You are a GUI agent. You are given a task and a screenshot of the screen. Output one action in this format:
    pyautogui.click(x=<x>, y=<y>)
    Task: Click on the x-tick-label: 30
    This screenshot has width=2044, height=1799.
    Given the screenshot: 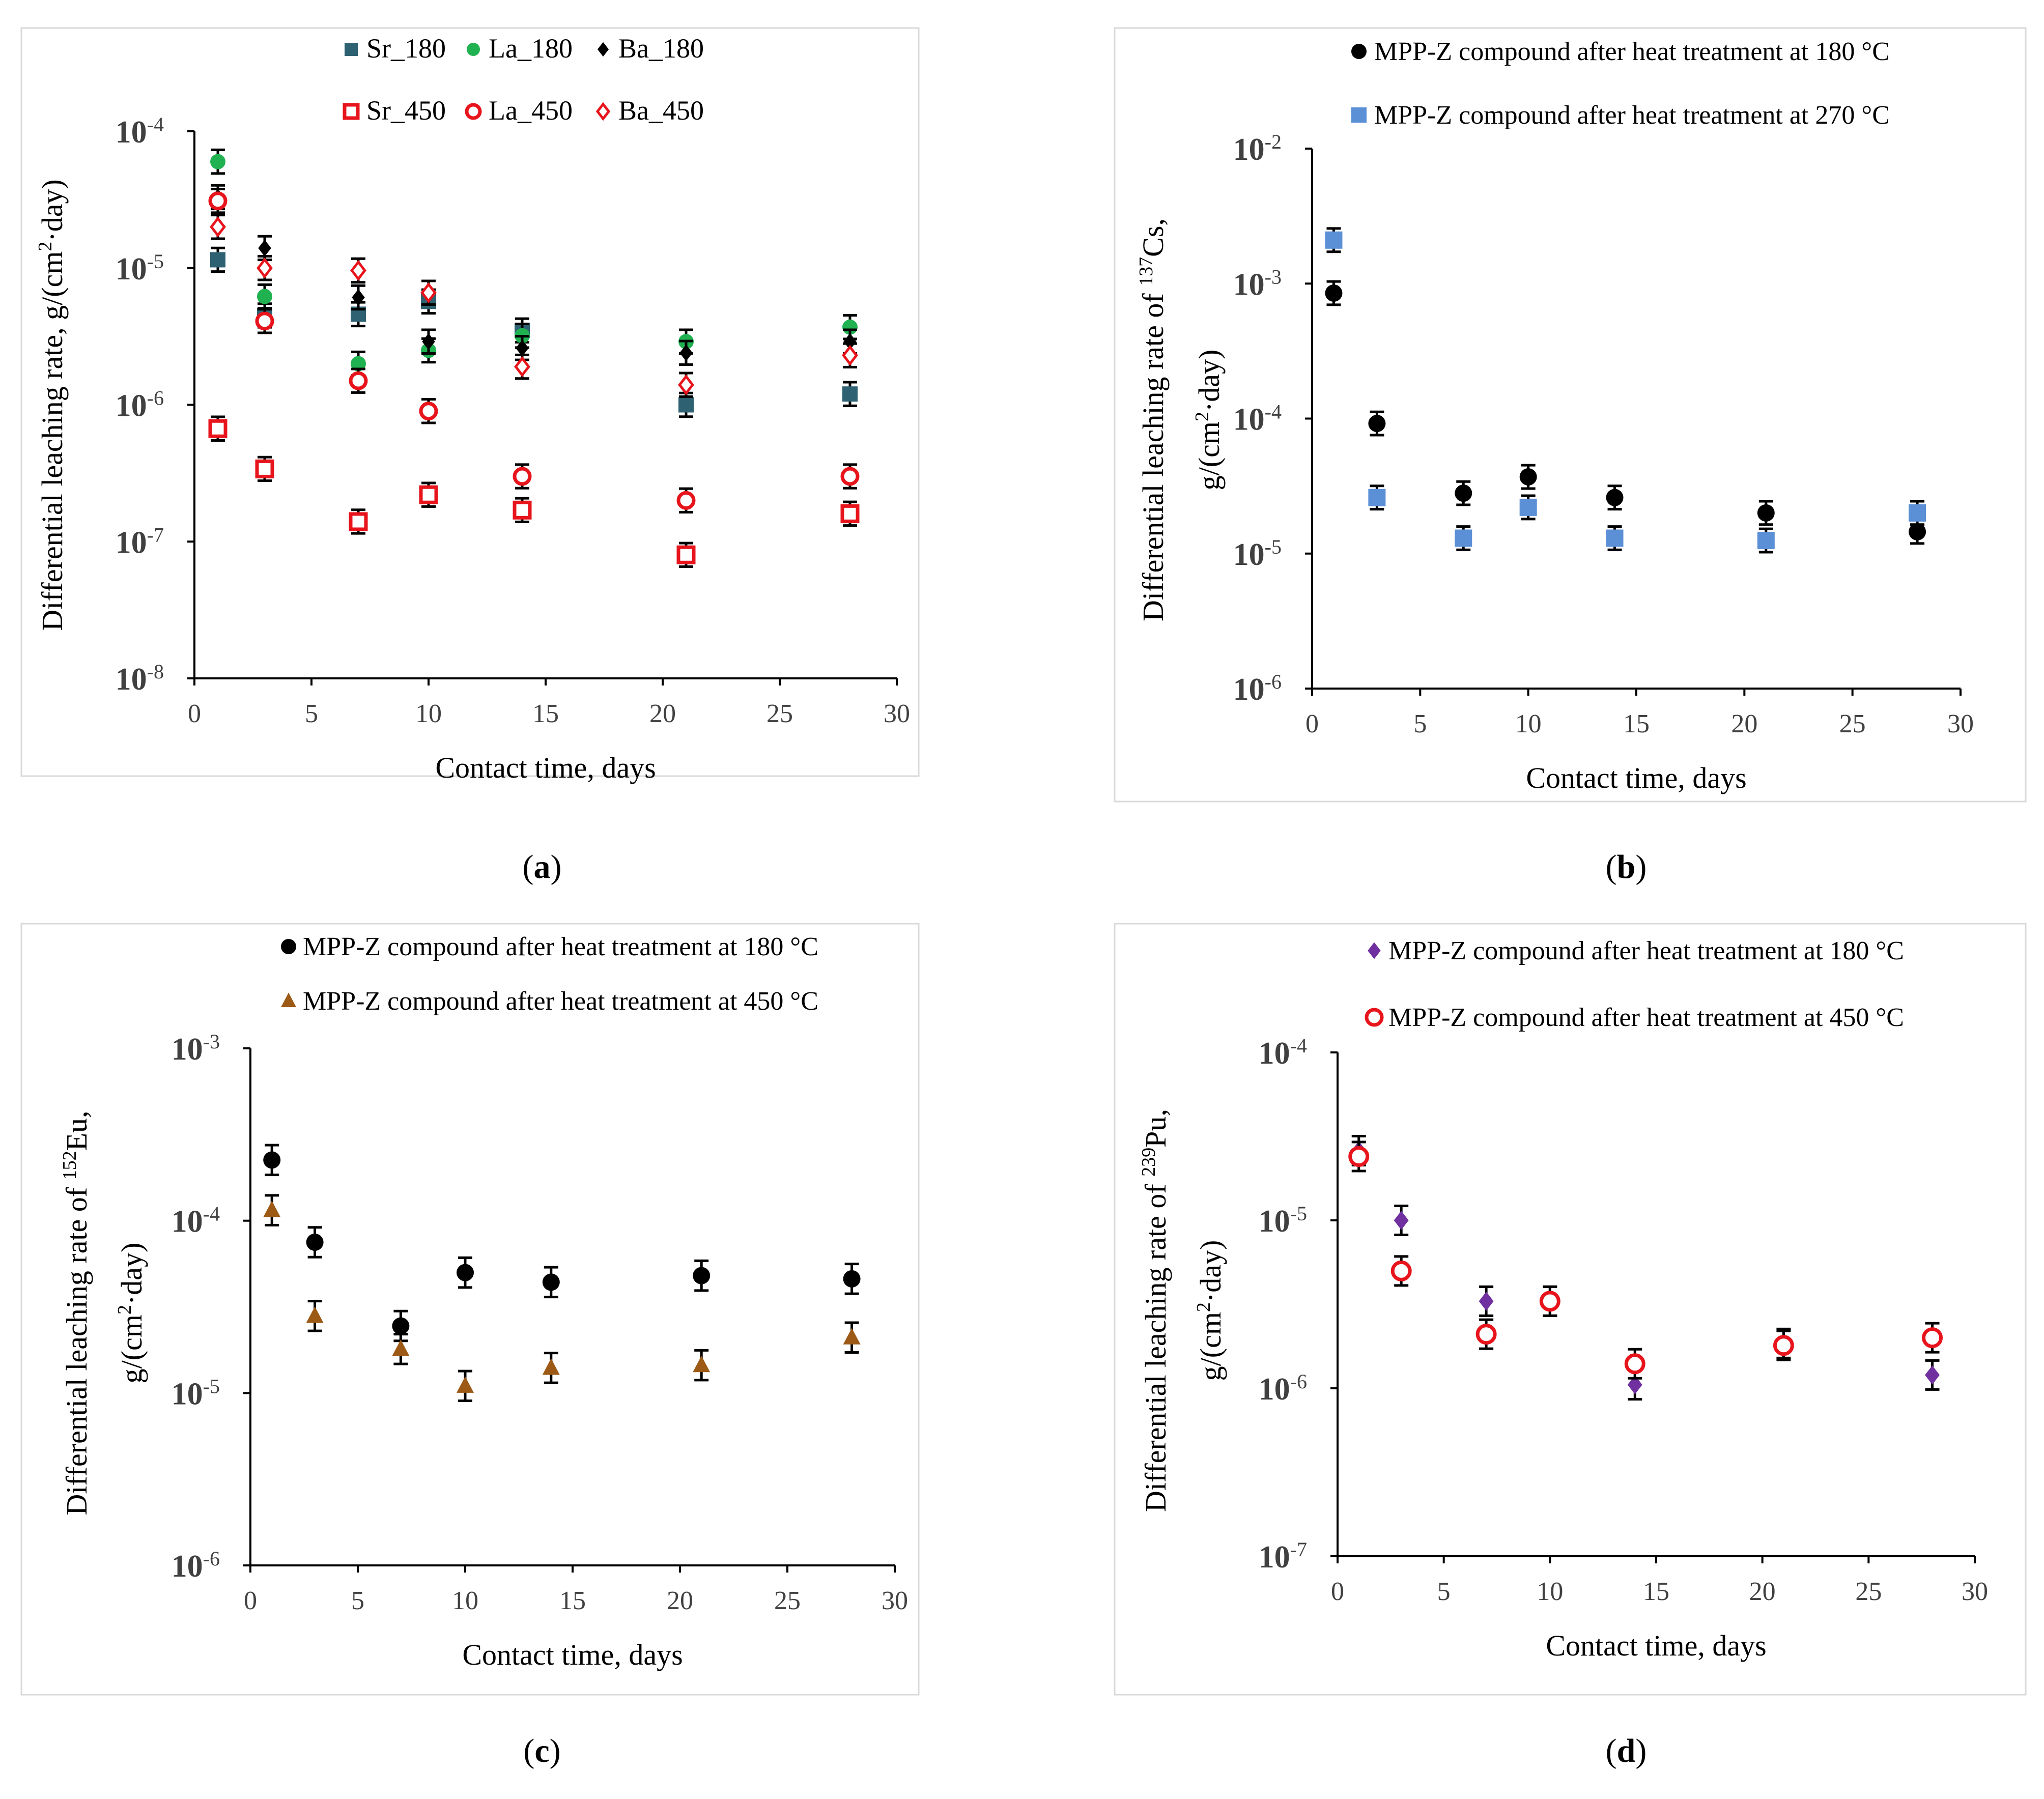 What is the action you would take?
    pyautogui.click(x=1960, y=723)
    